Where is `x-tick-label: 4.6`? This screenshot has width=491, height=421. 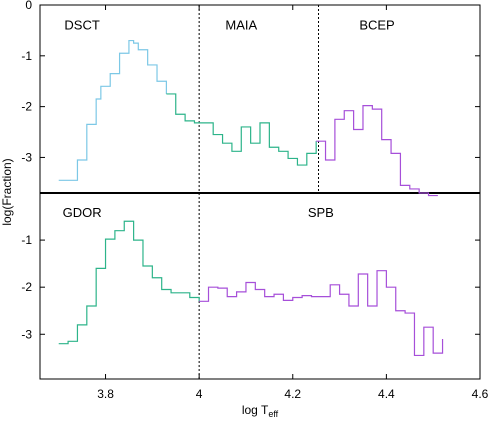
x-tick-label: 4.6 is located at coordinates (480, 394).